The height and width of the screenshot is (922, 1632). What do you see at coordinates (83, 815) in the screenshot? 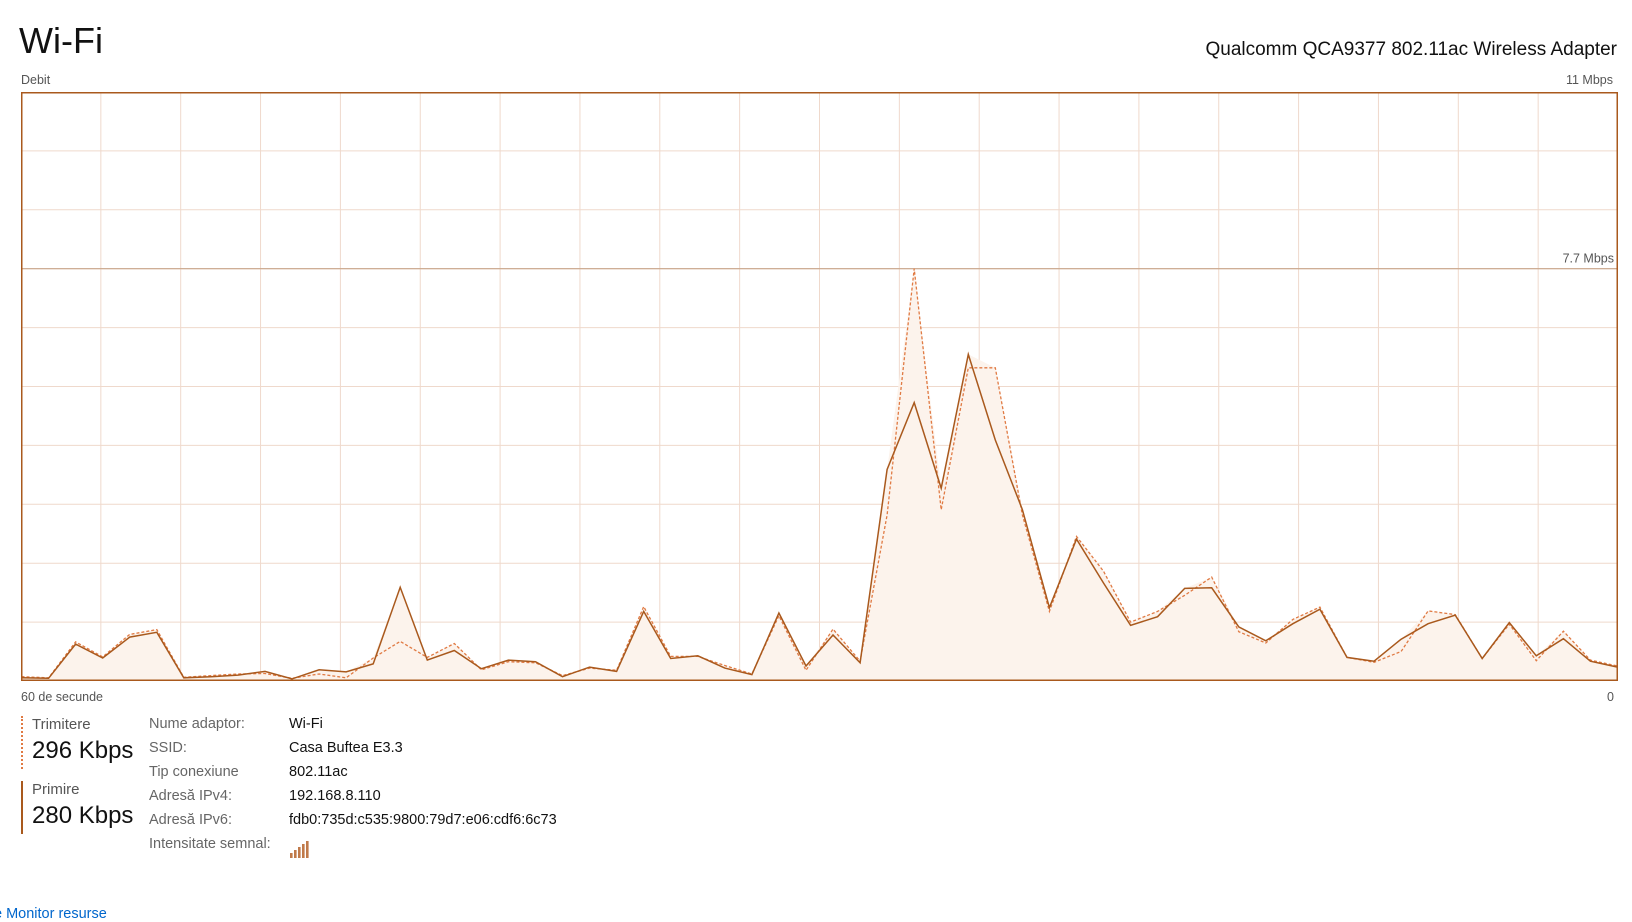
I see `receive-value: 280 Kbps` at bounding box center [83, 815].